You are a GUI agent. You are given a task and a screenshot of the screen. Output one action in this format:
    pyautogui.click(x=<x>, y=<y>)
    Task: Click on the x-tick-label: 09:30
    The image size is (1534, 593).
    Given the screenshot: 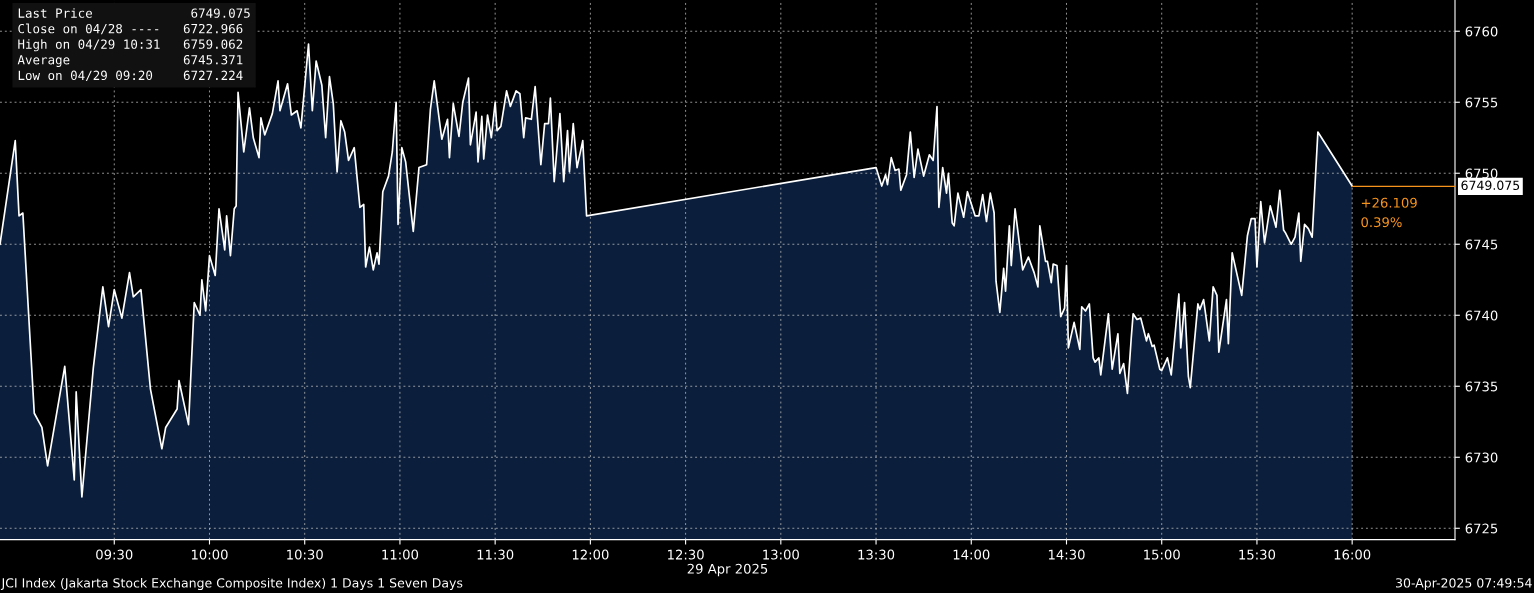 What is the action you would take?
    pyautogui.click(x=114, y=554)
    